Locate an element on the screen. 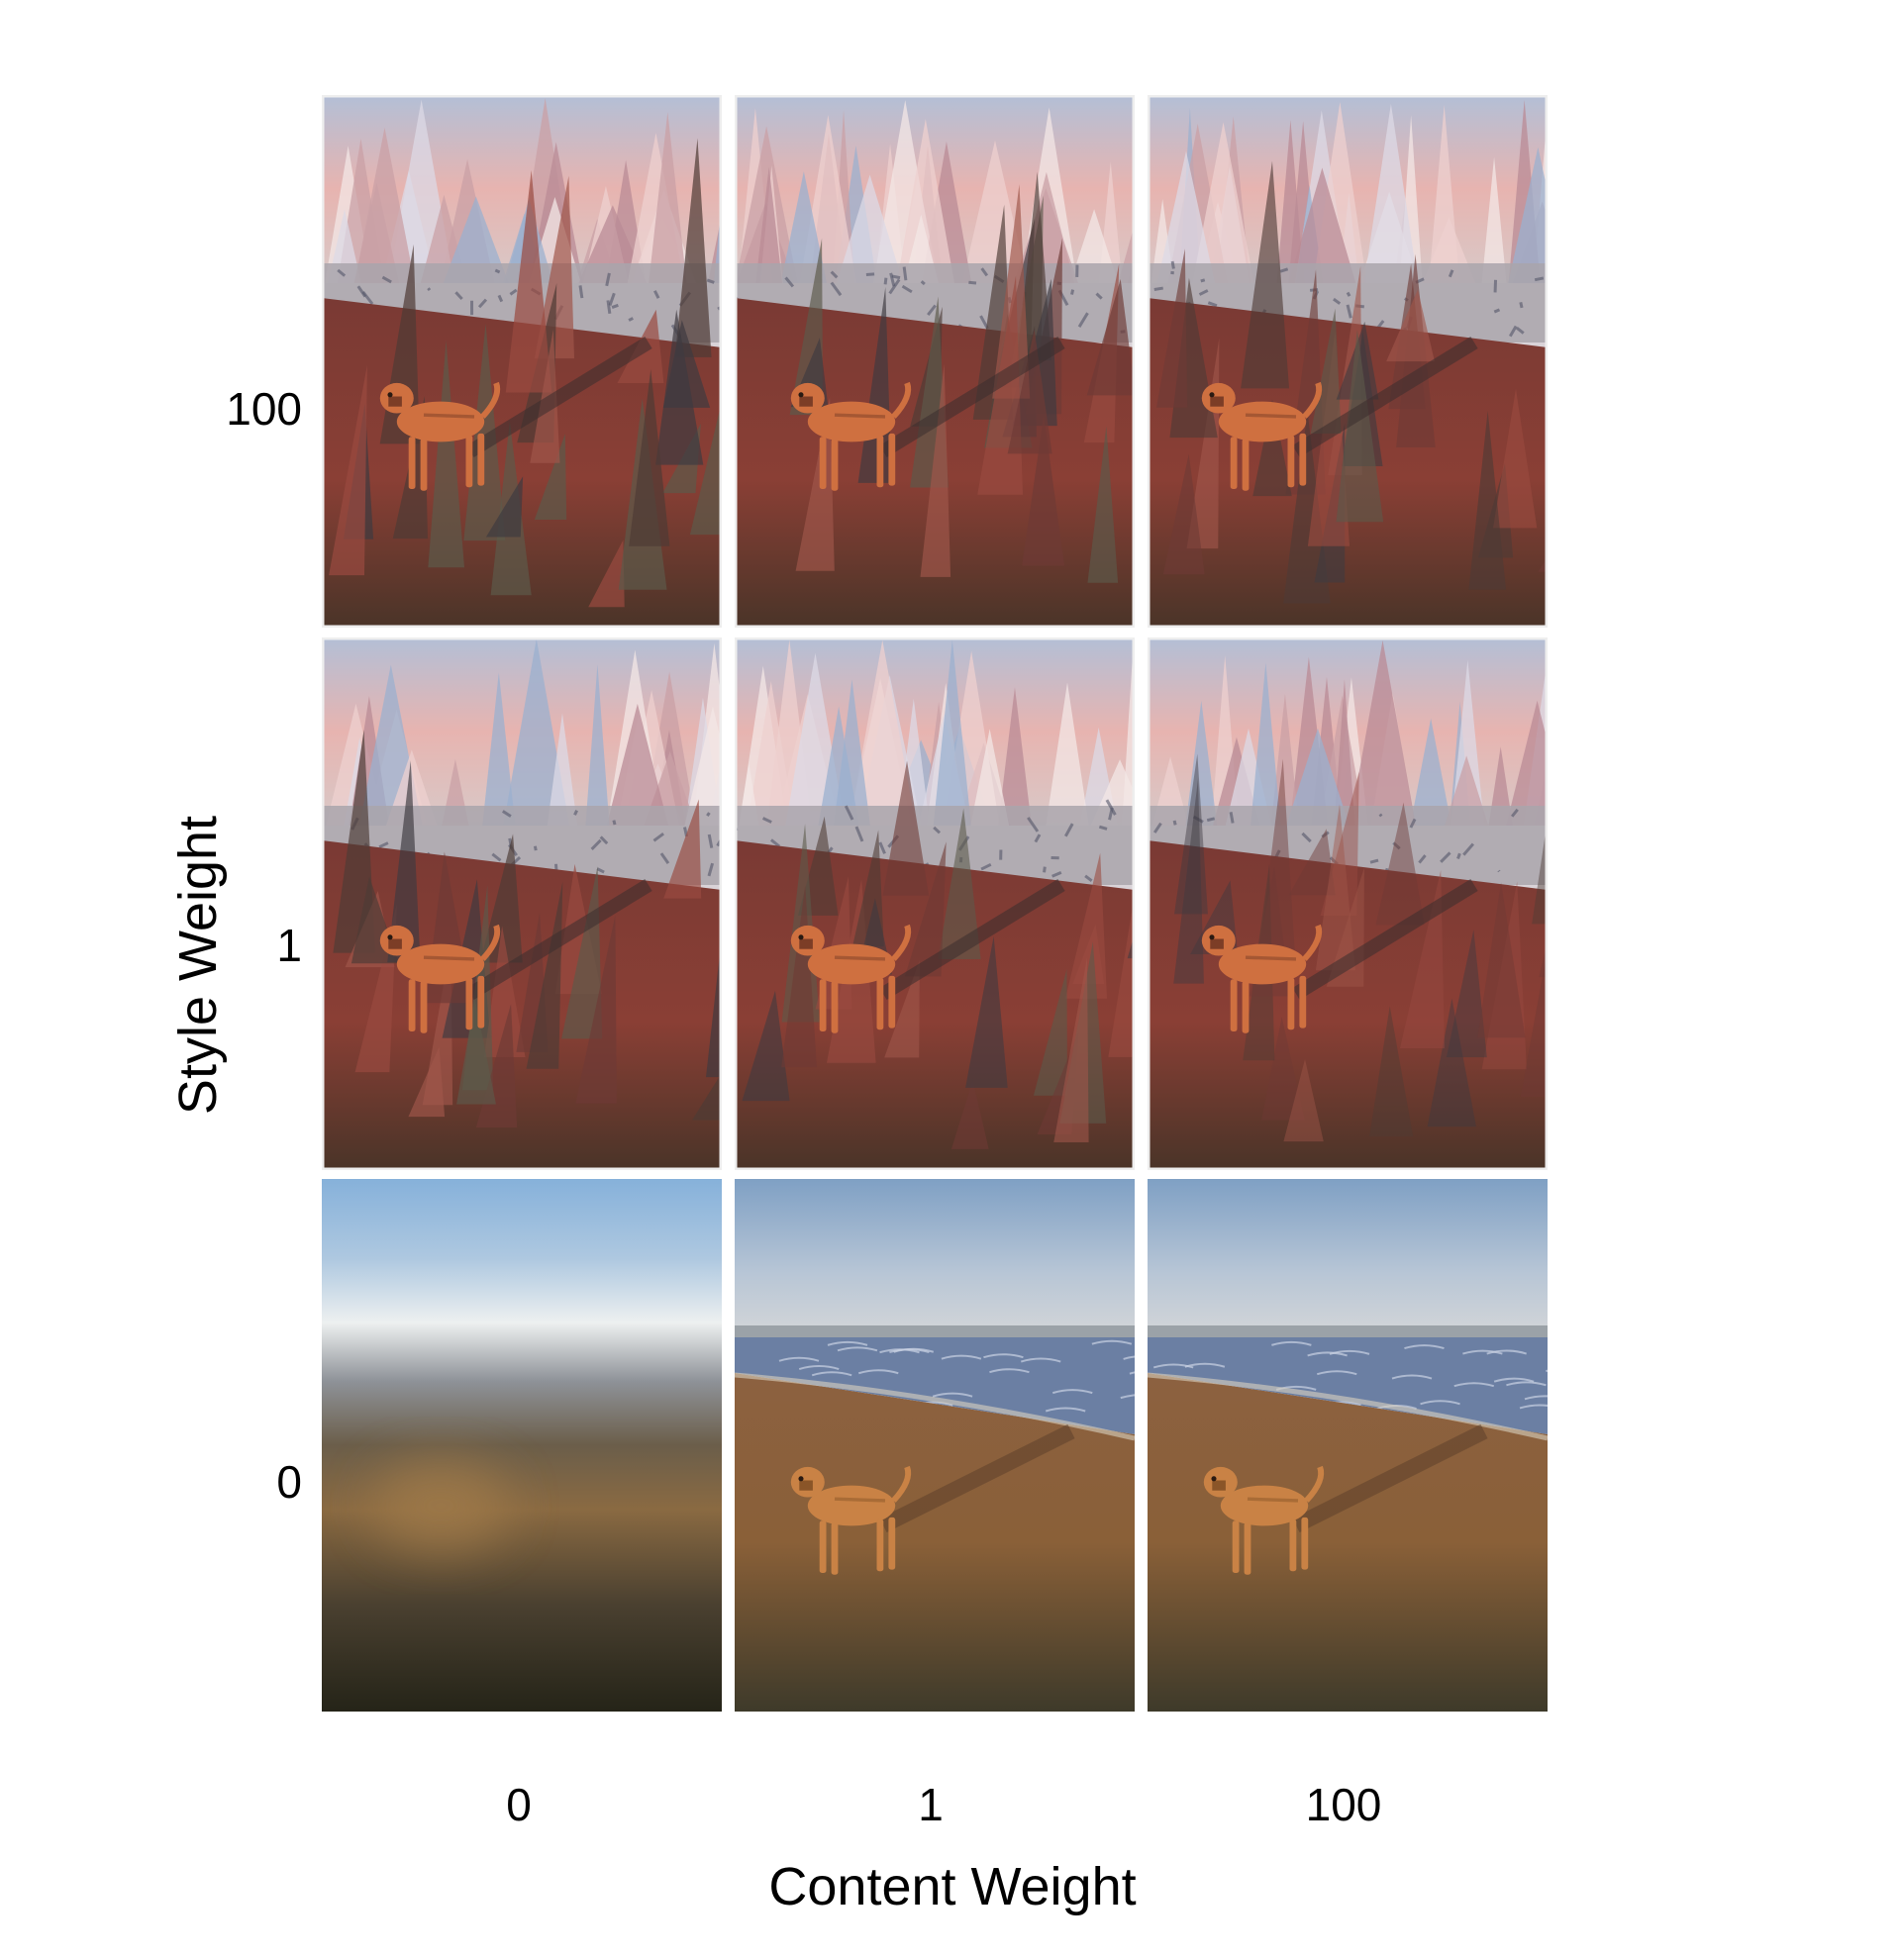 This screenshot has width=1901, height=1960. style-border is located at coordinates (935, 361).